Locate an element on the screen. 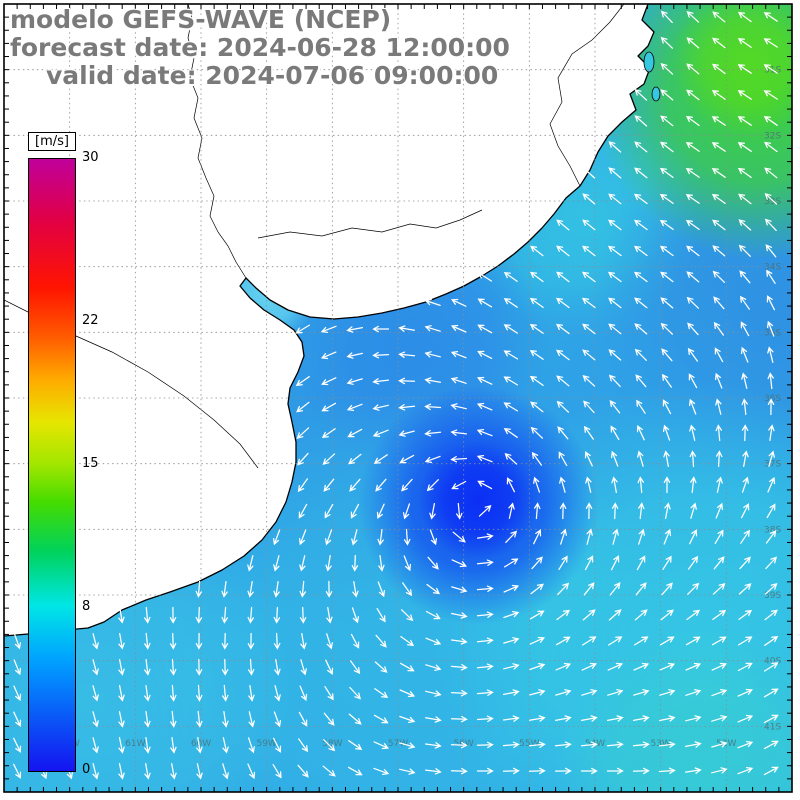  colorbar-unit-label: [m/s] is located at coordinates (52, 141).